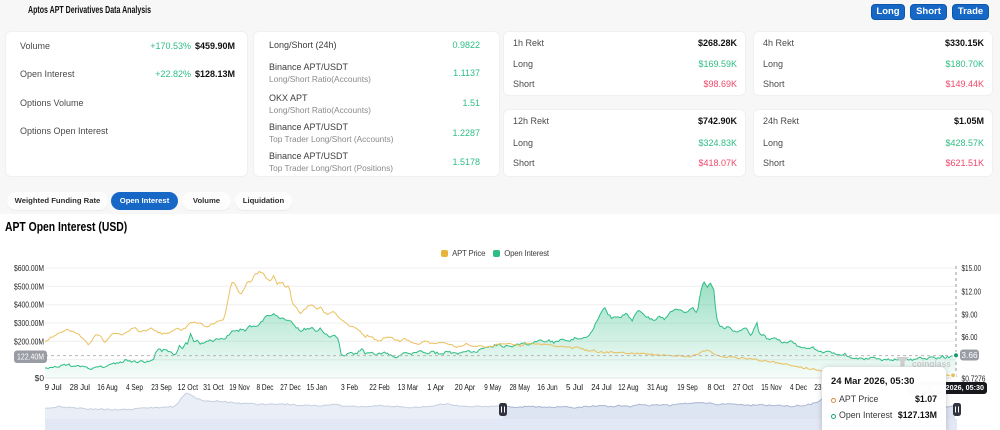 The image size is (1000, 430). Describe the element at coordinates (107, 387) in the screenshot. I see `svg-text: 16 Aug` at that location.